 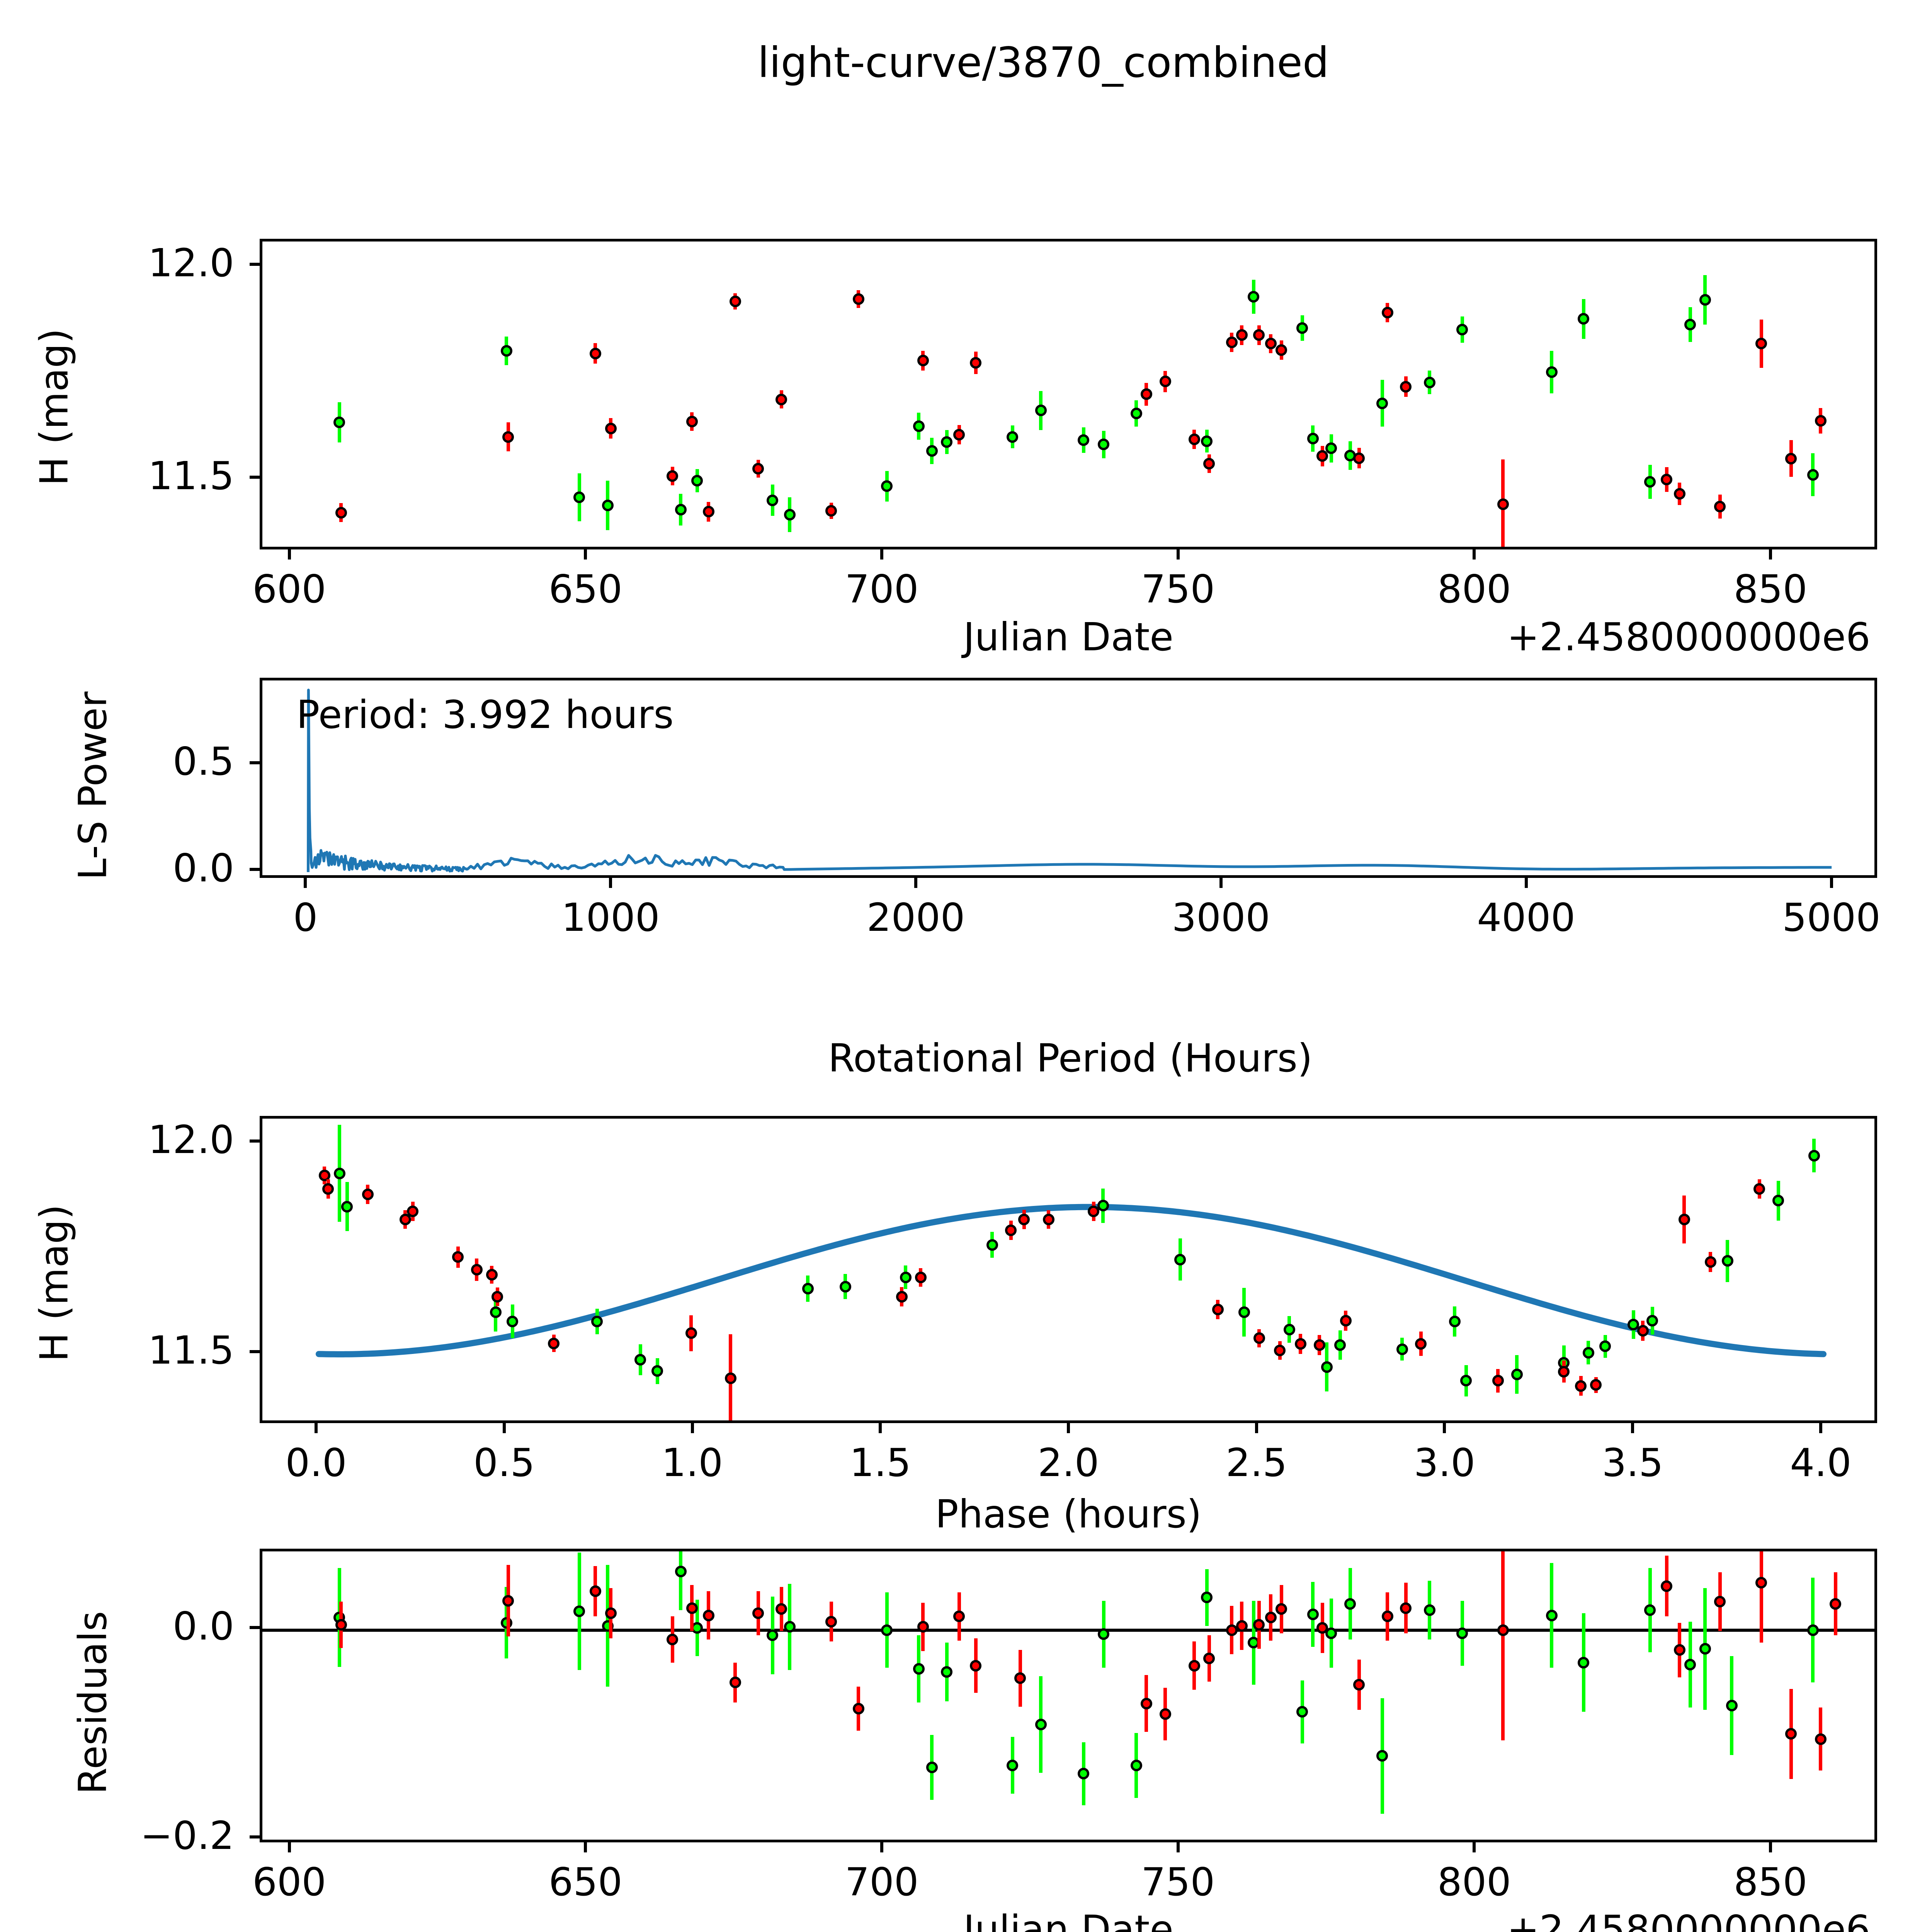 I want to click on phase-x-axis-label: Phase (hours), so click(x=1069, y=1515).